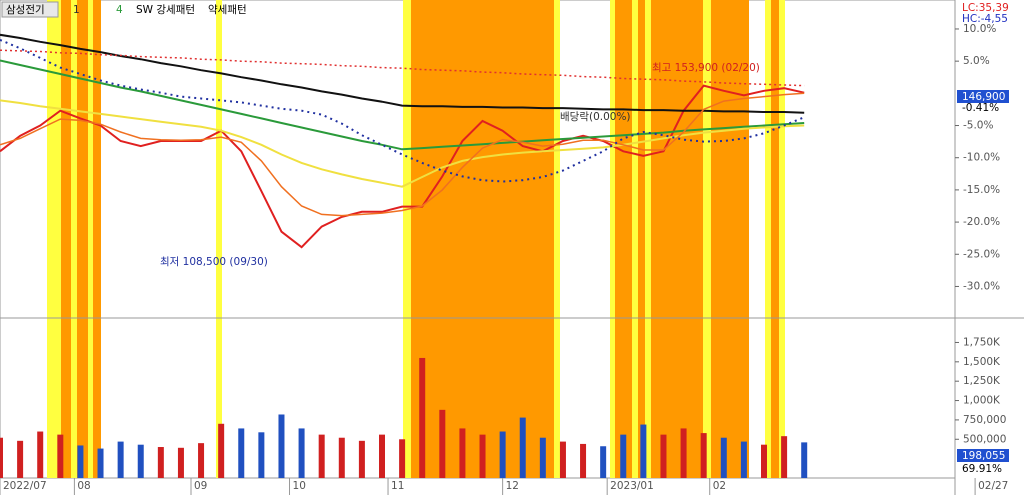  Describe the element at coordinates (165, 10) in the screenshot. I see `header-item: SW 강세패턴` at that location.